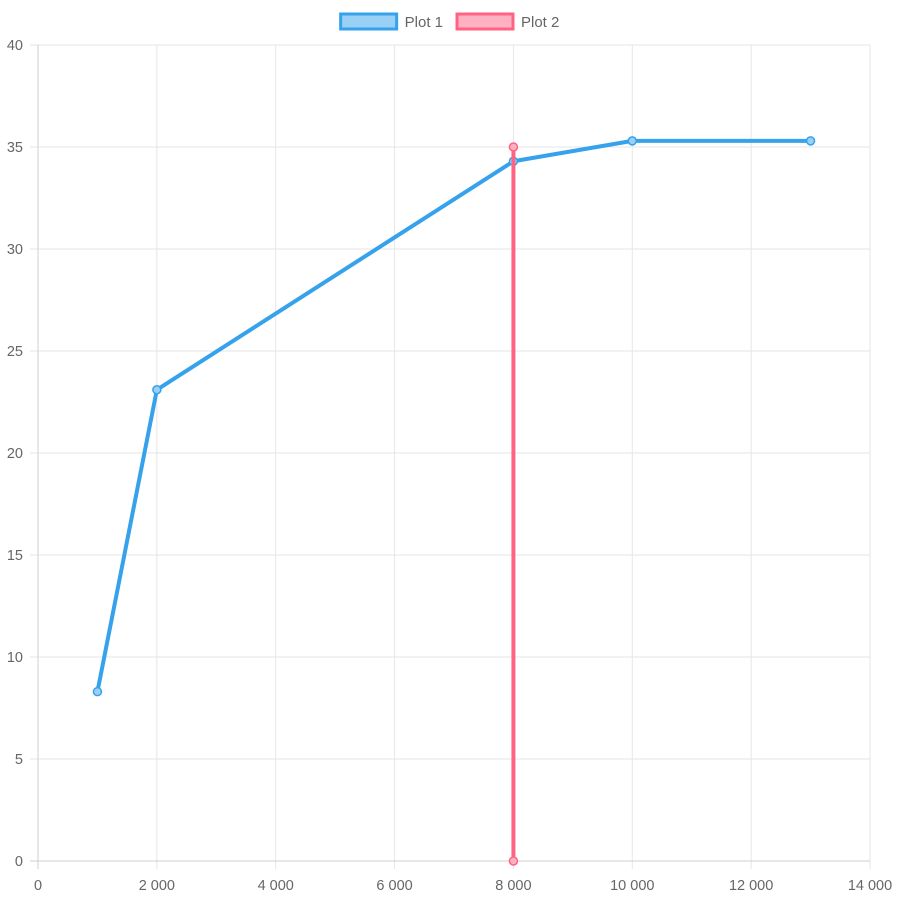 The image size is (900, 900). I want to click on y-tick-label: 5, so click(19, 760).